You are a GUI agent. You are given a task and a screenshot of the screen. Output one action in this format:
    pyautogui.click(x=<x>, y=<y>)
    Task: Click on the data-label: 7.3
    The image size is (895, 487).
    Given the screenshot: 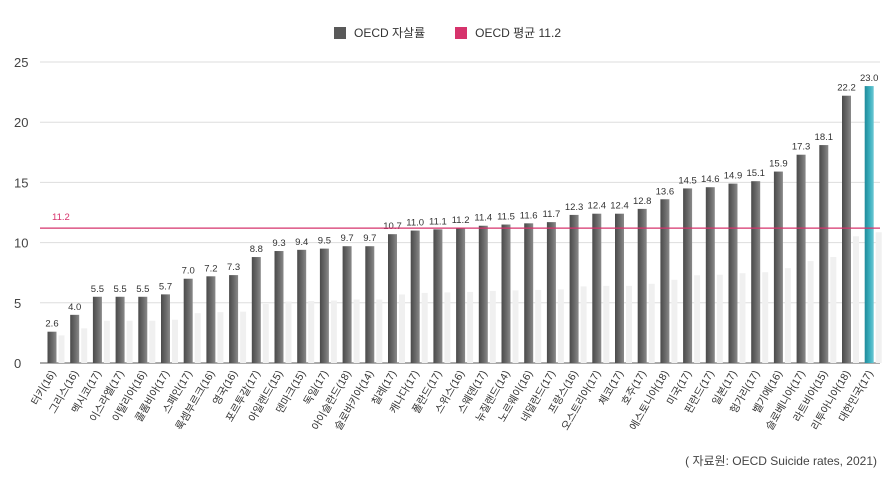 What is the action you would take?
    pyautogui.click(x=233, y=267)
    